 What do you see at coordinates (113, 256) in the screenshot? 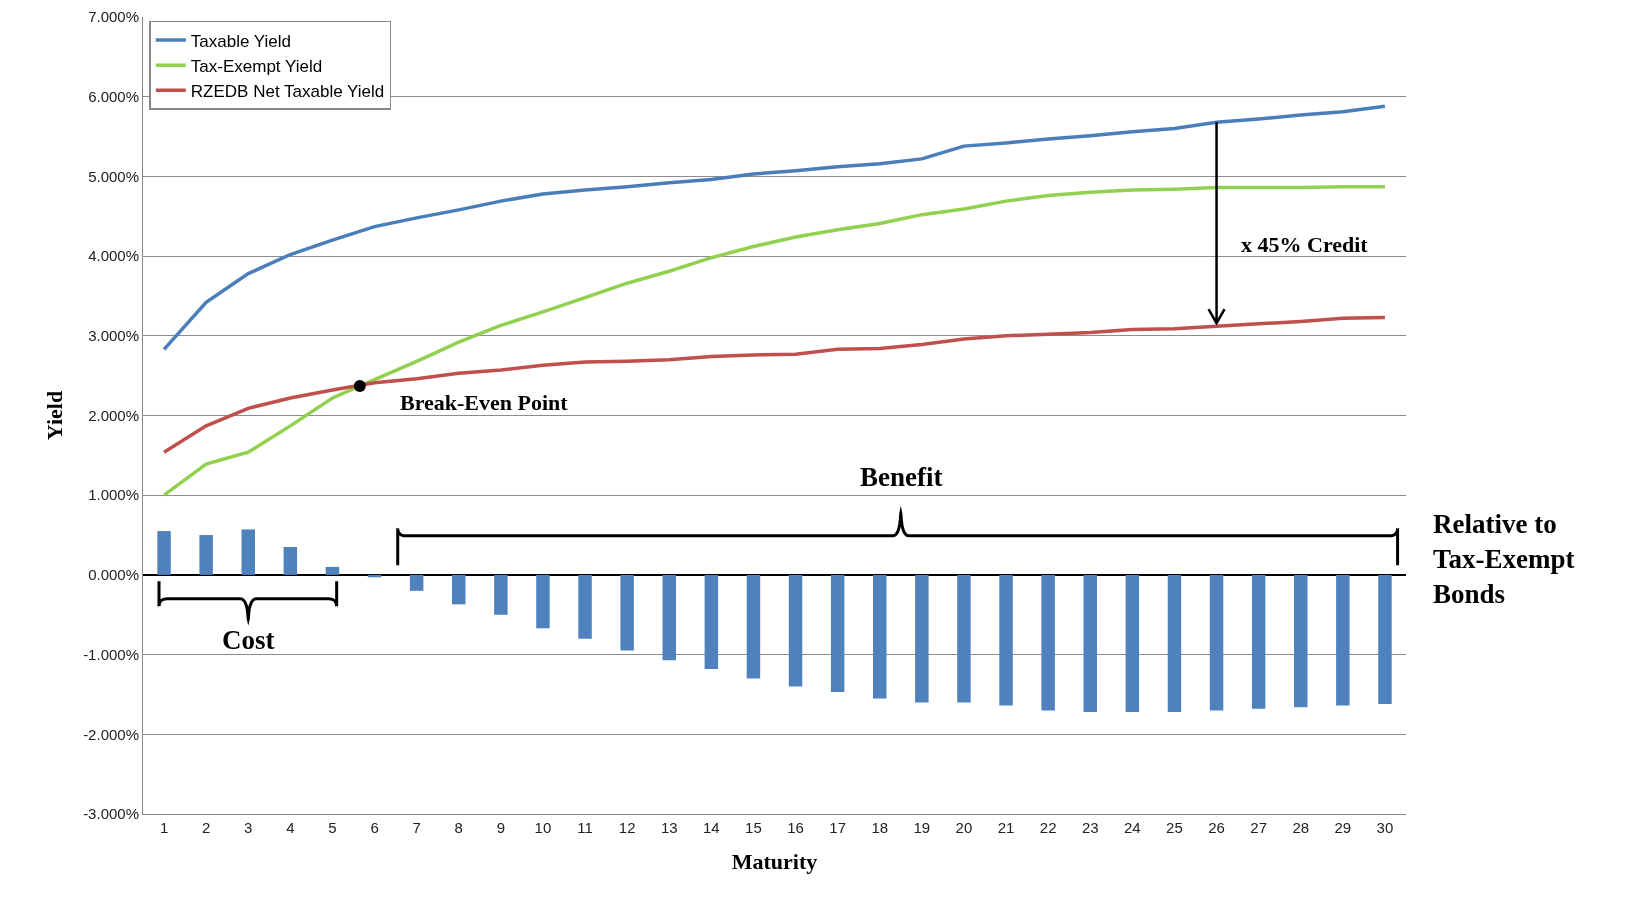
I see `y-tick-label: 4.000%` at bounding box center [113, 256].